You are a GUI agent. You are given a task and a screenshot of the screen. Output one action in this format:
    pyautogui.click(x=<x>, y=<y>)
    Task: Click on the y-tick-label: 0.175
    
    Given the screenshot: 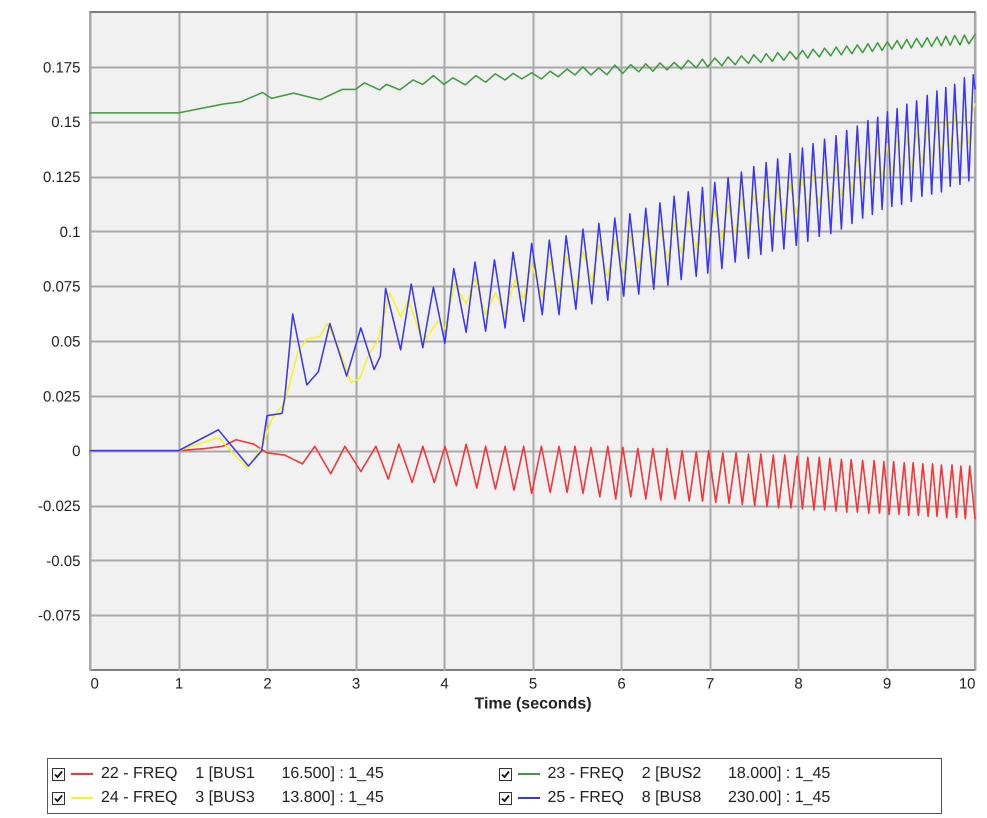 What is the action you would take?
    pyautogui.click(x=61, y=67)
    